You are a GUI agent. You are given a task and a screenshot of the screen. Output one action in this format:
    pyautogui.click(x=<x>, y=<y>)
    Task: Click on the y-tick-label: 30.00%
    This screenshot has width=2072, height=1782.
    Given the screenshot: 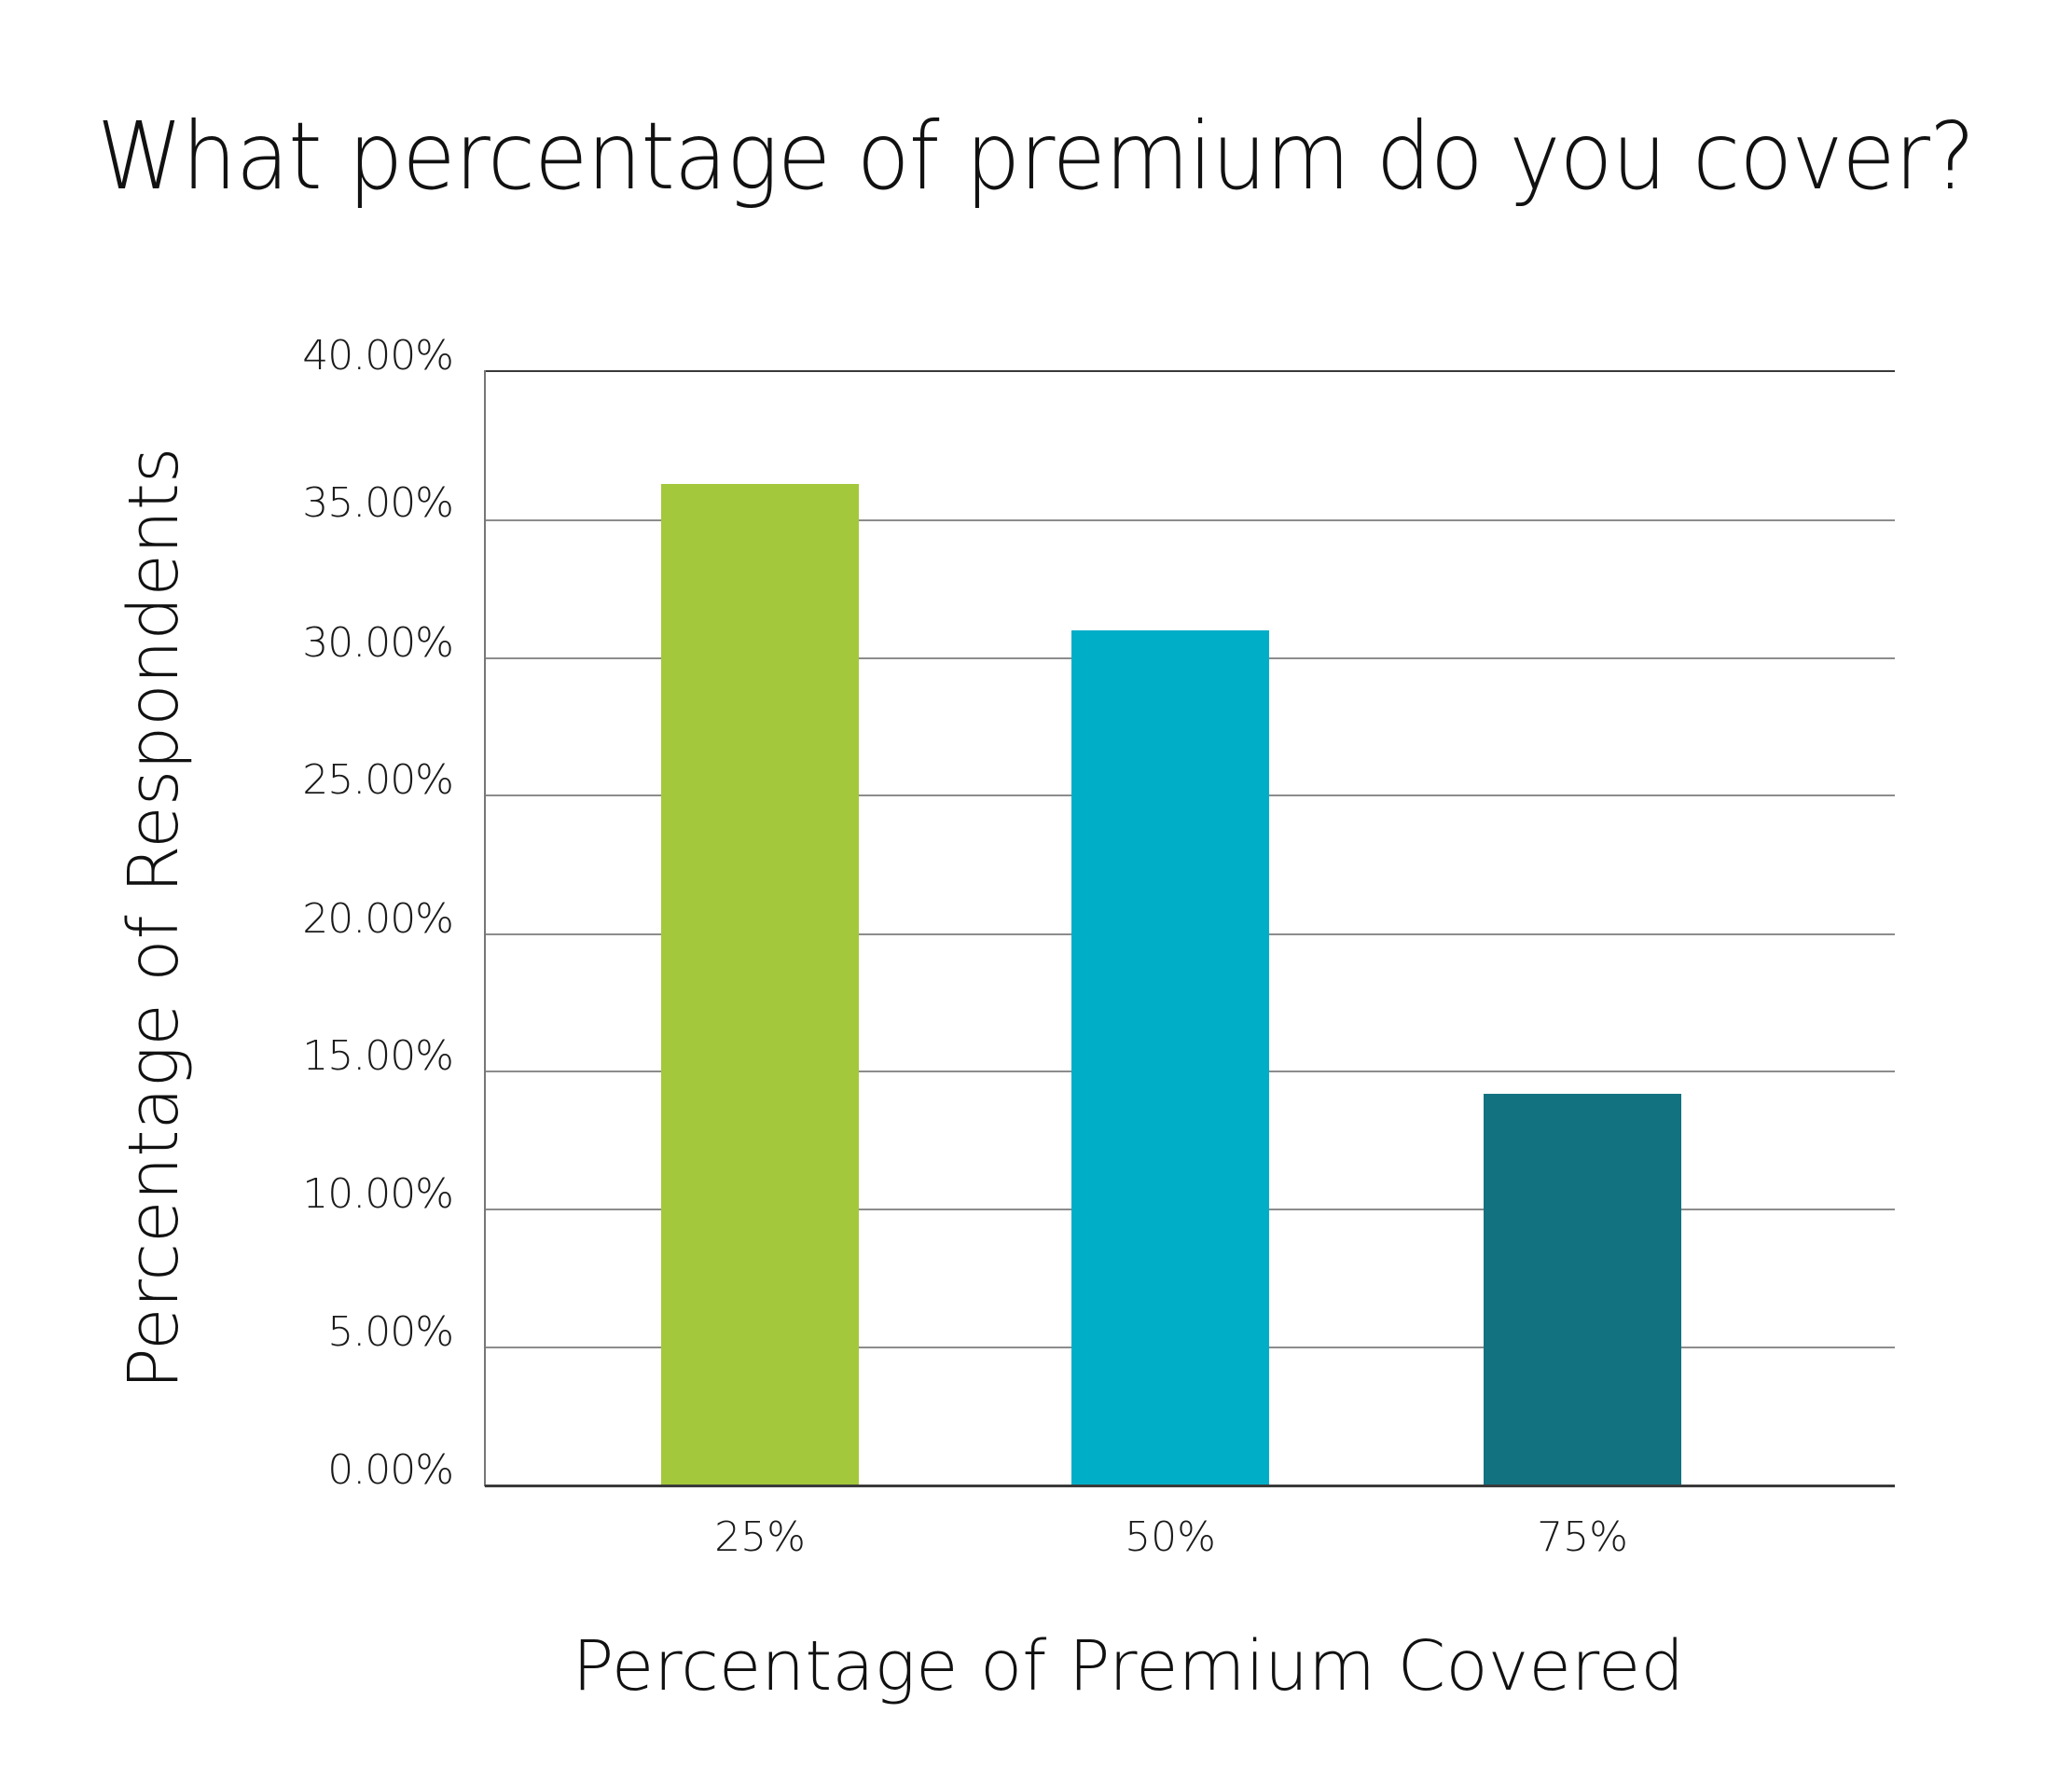 What is the action you would take?
    pyautogui.click(x=378, y=643)
    